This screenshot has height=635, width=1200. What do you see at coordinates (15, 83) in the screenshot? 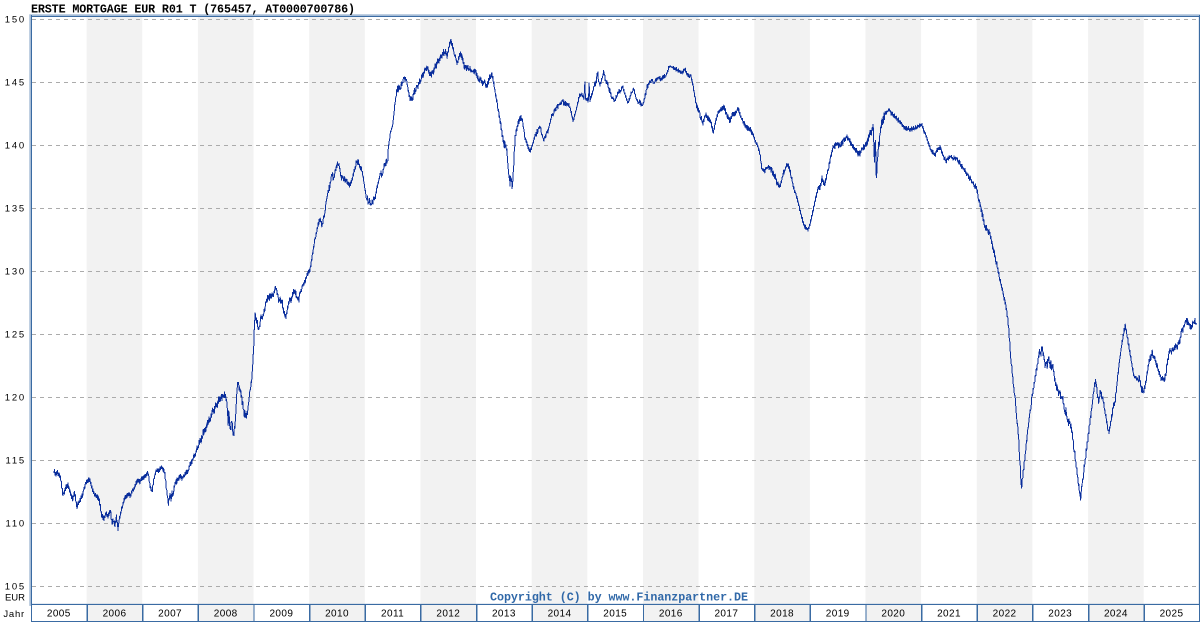
I see `svg-text: 145` at bounding box center [15, 83].